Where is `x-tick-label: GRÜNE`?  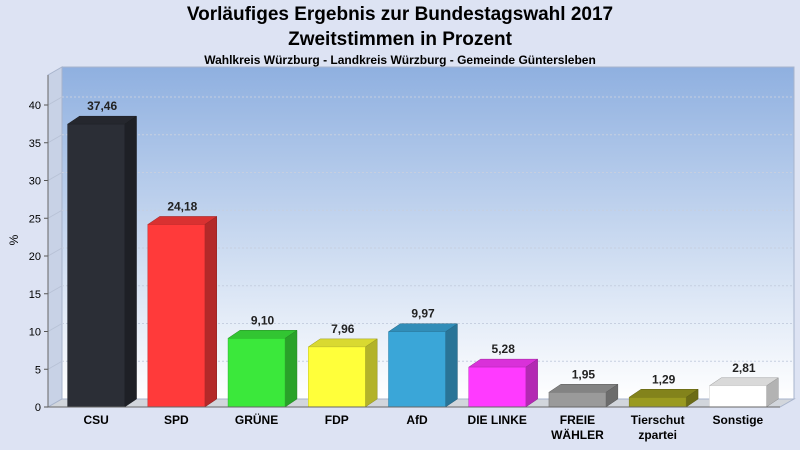
x-tick-label: GRÜNE is located at coordinates (256, 419).